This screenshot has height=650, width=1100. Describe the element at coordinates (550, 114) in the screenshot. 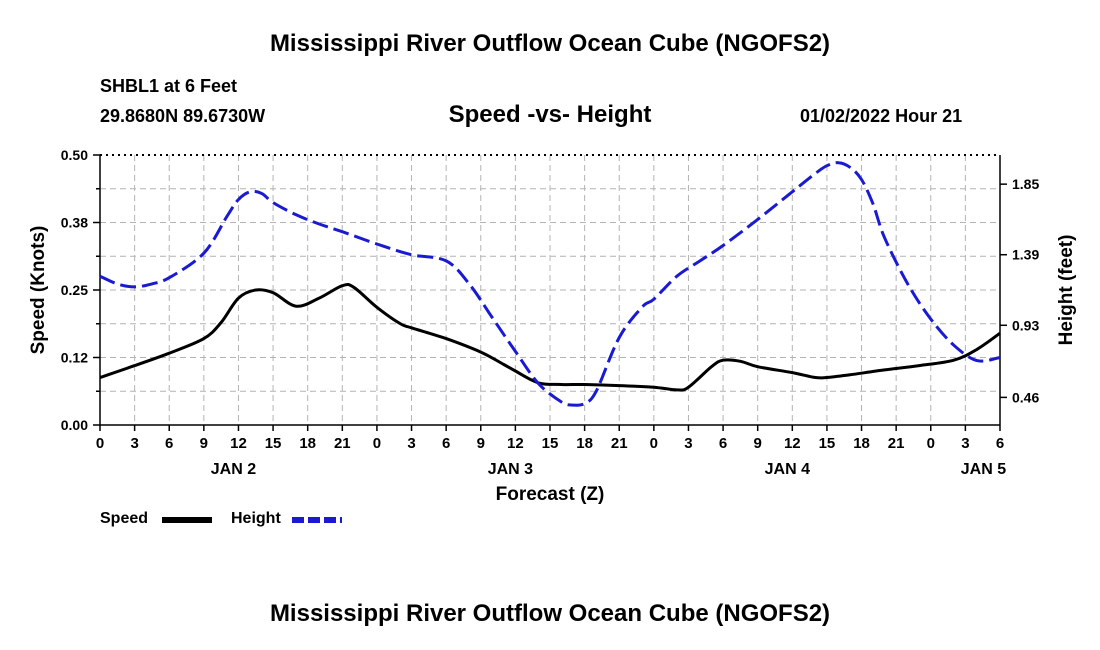

I see `chart-subtitle: Speed -vs- Height` at that location.